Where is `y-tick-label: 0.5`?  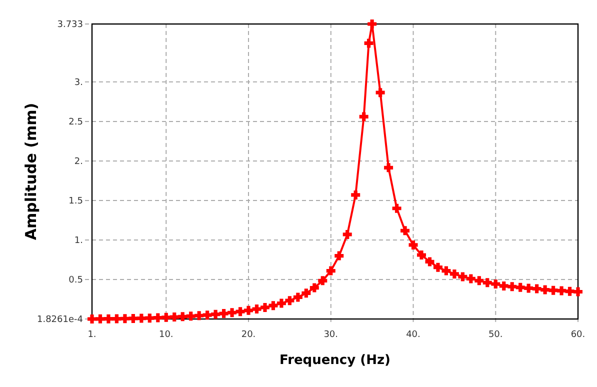
y-tick-label: 0.5 is located at coordinates (75, 281).